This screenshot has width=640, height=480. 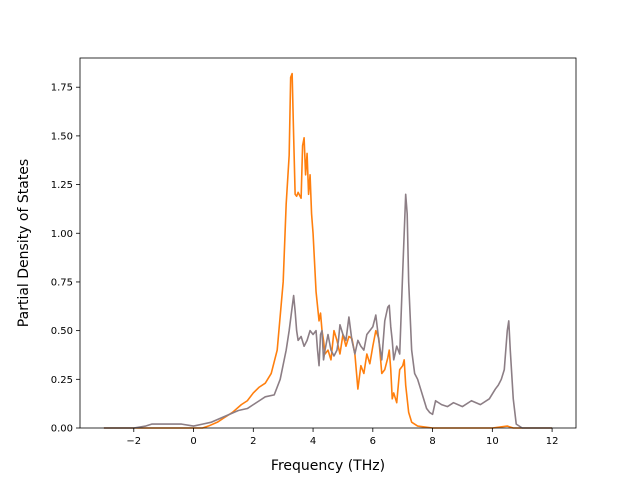 What do you see at coordinates (492, 441) in the screenshot?
I see `x-tick-label: 10` at bounding box center [492, 441].